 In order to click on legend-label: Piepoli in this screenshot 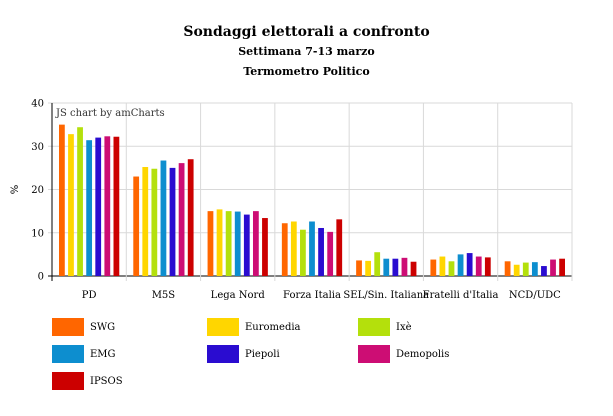, I will do `click(262, 354)`.